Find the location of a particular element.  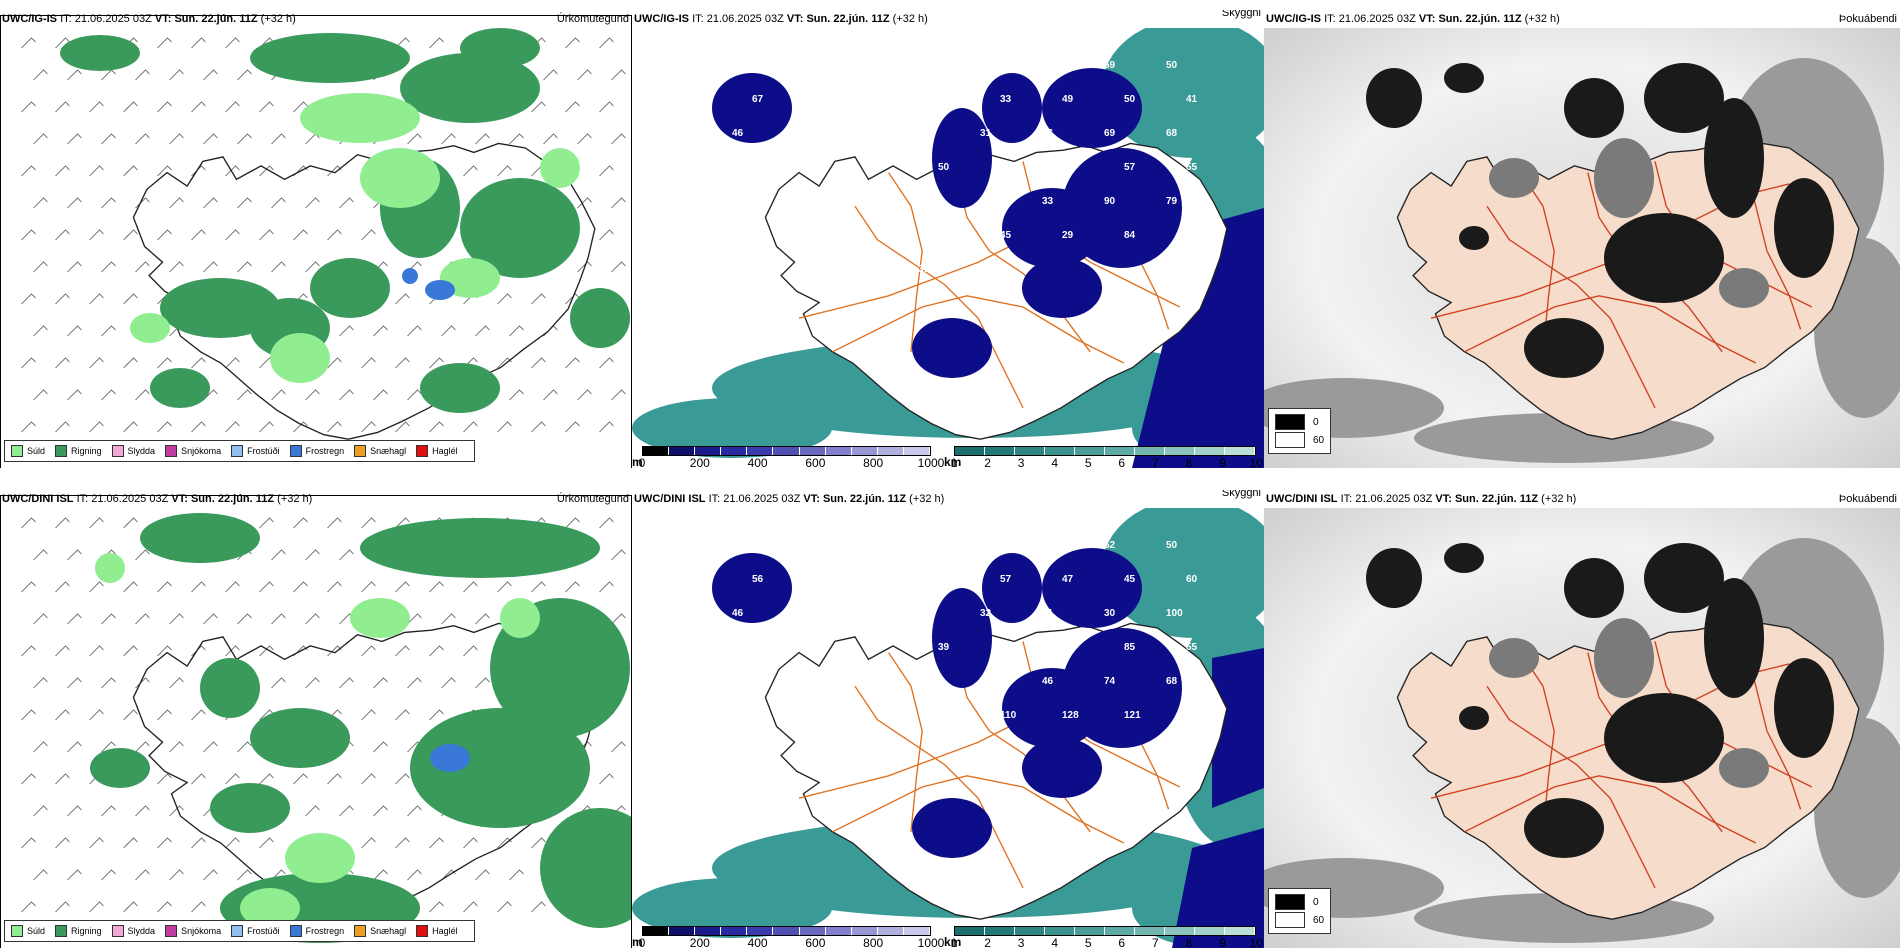

value-label: 33 is located at coordinates (1048, 201).